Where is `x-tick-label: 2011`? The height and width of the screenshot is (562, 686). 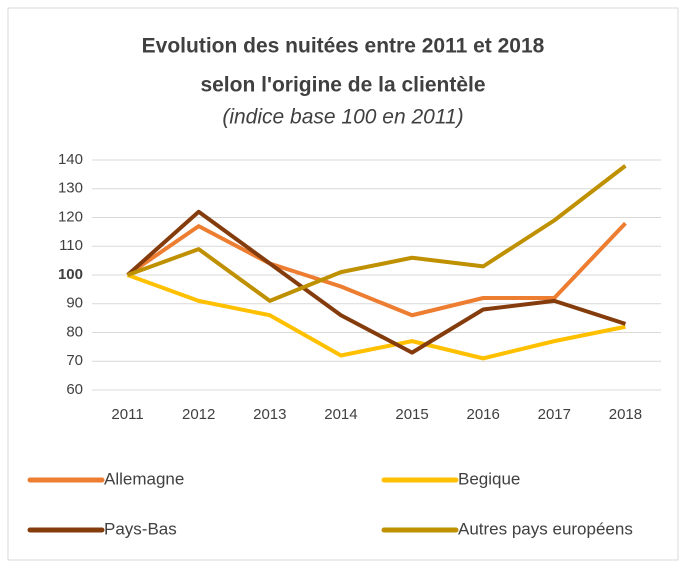
x-tick-label: 2011 is located at coordinates (127, 414).